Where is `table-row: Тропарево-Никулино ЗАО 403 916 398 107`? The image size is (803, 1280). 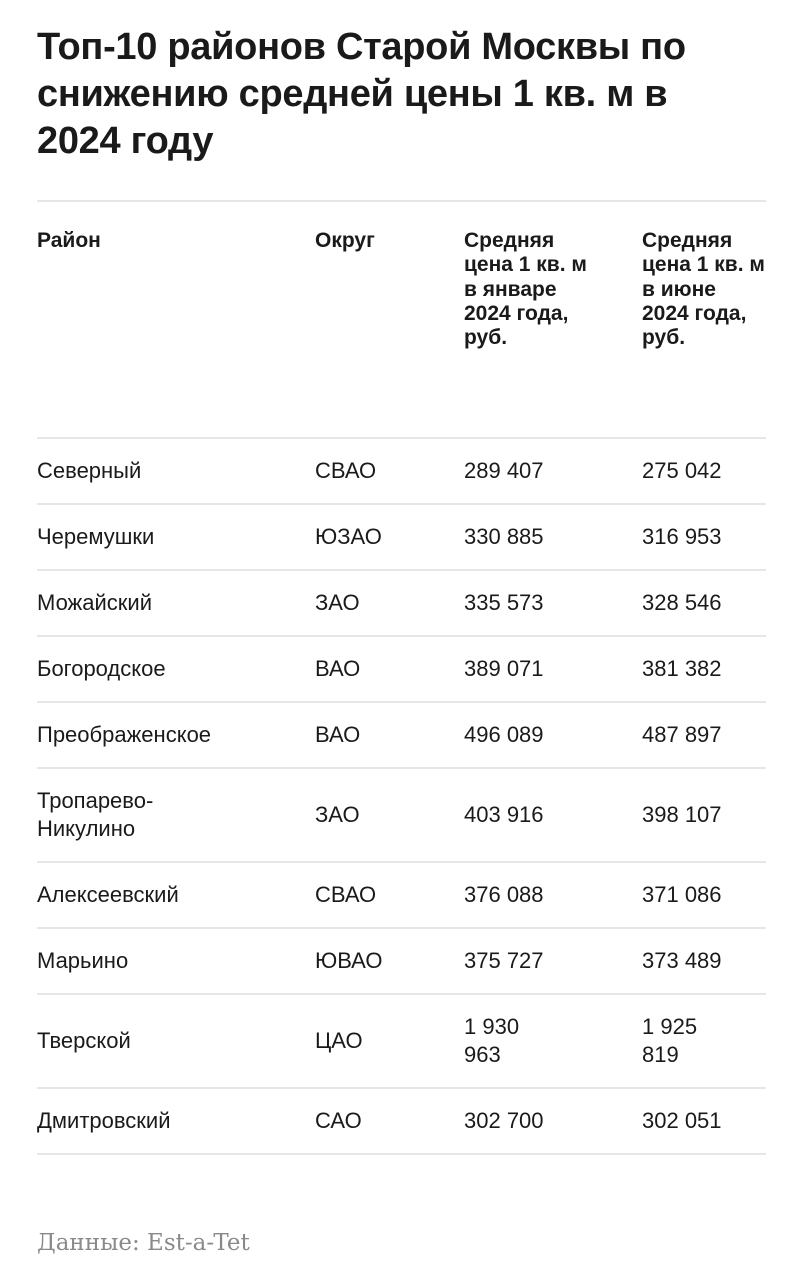
table-row: Тропарево-Никулино ЗАО 403 916 398 107 is located at coordinates (401, 815).